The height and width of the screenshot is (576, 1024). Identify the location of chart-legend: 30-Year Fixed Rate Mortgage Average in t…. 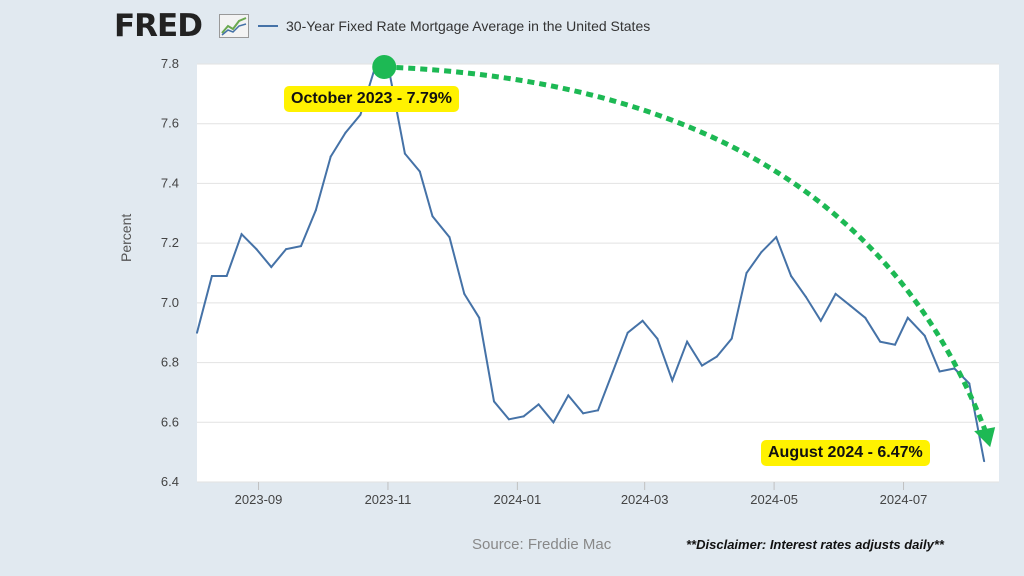
(454, 26).